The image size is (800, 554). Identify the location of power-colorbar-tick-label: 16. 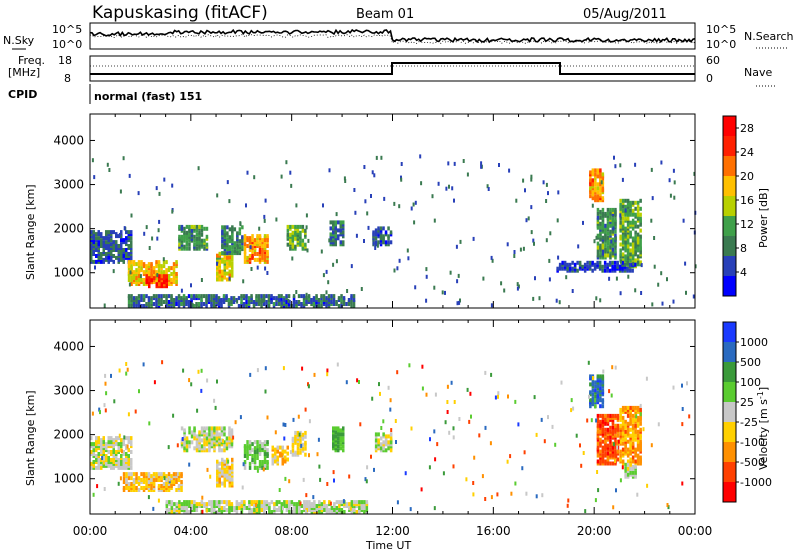
(747, 200).